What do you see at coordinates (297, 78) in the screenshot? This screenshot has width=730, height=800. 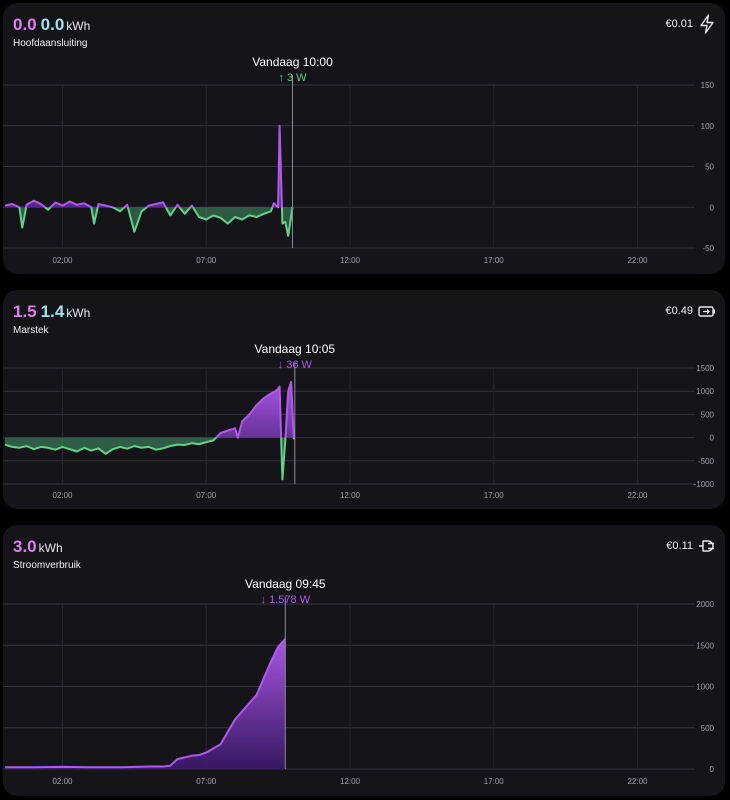 I see `tooltip-value-text: 3 W` at bounding box center [297, 78].